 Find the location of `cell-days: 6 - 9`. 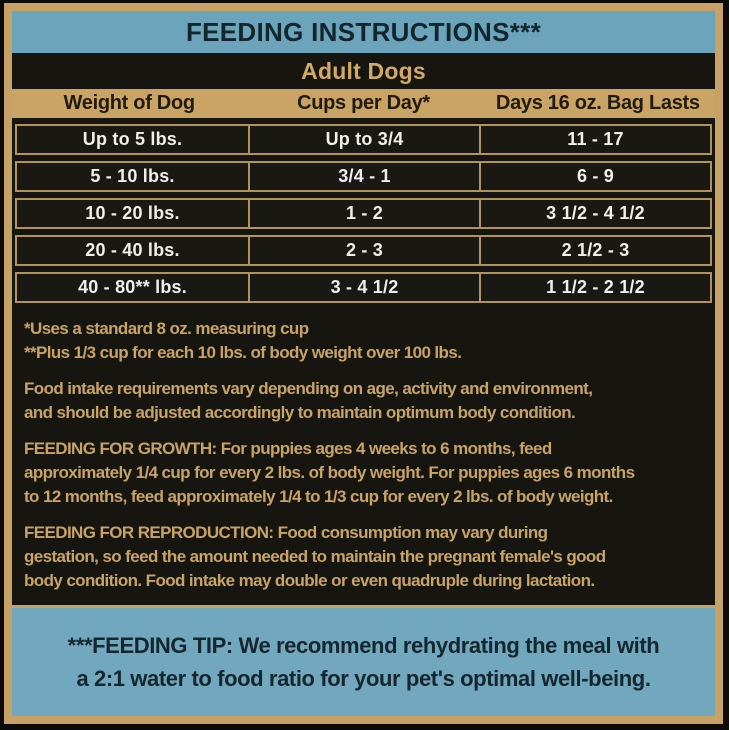

cell-days: 6 - 9 is located at coordinates (594, 176).